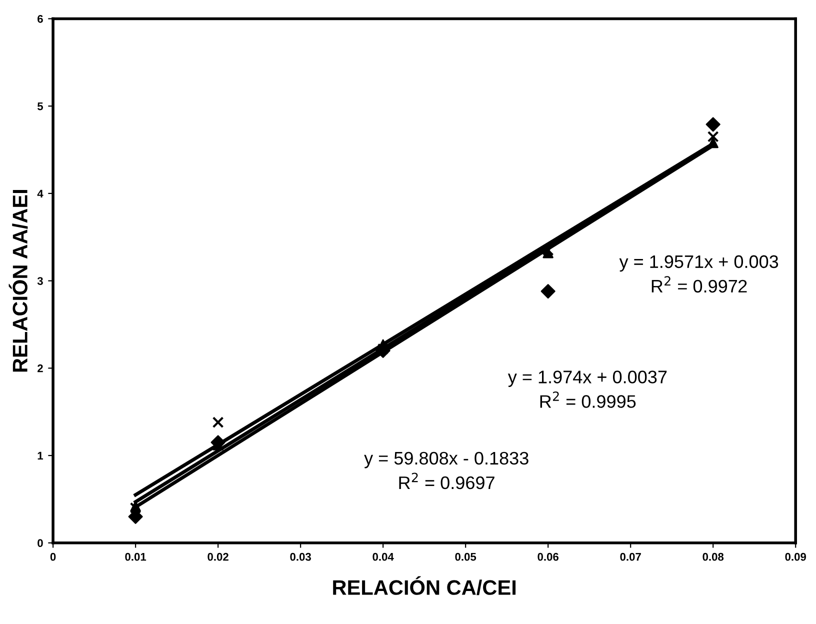 Image resolution: width=816 pixels, height=624 pixels. Describe the element at coordinates (587, 389) in the screenshot. I see `annotation: y = 1.974x + 0.0037 R$^{2}$ = 0.9995` at that location.